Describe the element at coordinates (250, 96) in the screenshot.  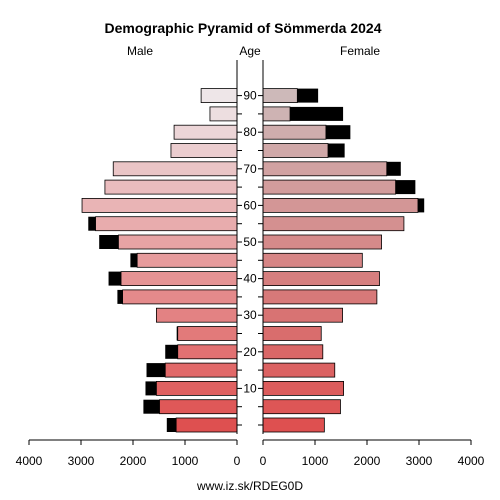
I see `age-tick-label: 90` at that location.